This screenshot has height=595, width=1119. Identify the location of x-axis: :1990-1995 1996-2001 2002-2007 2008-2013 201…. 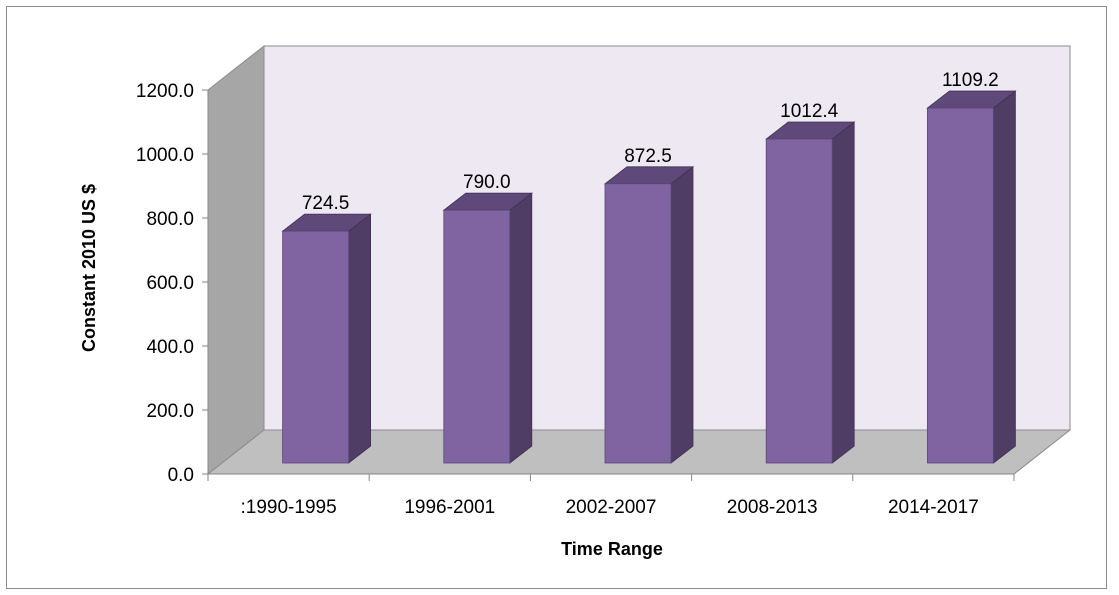
(611, 496).